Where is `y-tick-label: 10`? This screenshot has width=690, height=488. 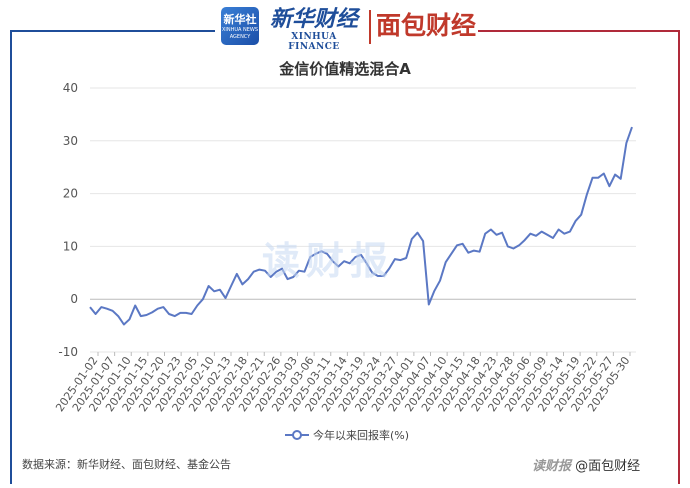 y-tick-label: 10 is located at coordinates (70, 246).